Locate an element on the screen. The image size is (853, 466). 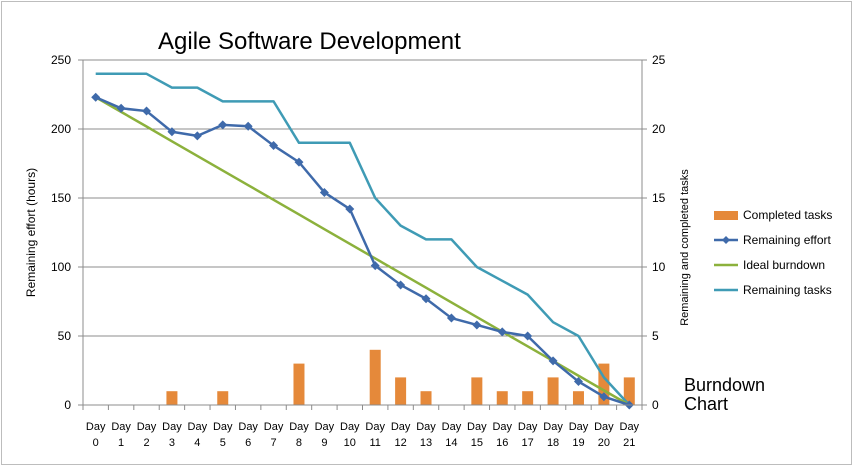
x-tick-label-bottom: 9 is located at coordinates (324, 443).